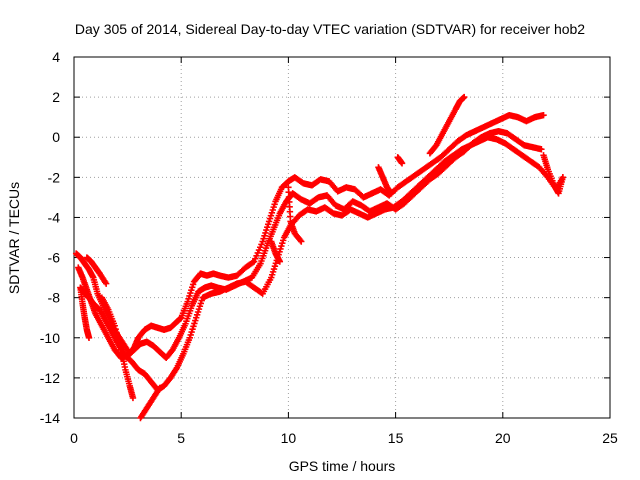  What do you see at coordinates (342, 466) in the screenshot?
I see `x-axis-label: GPS time / hours` at bounding box center [342, 466].